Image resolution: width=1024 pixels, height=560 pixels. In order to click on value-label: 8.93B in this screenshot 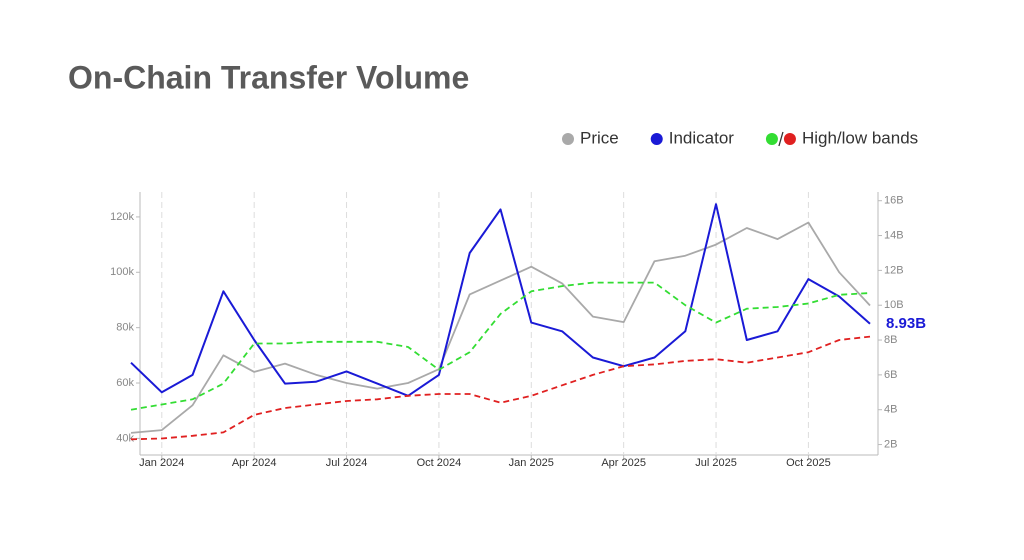, I will do `click(906, 323)`.